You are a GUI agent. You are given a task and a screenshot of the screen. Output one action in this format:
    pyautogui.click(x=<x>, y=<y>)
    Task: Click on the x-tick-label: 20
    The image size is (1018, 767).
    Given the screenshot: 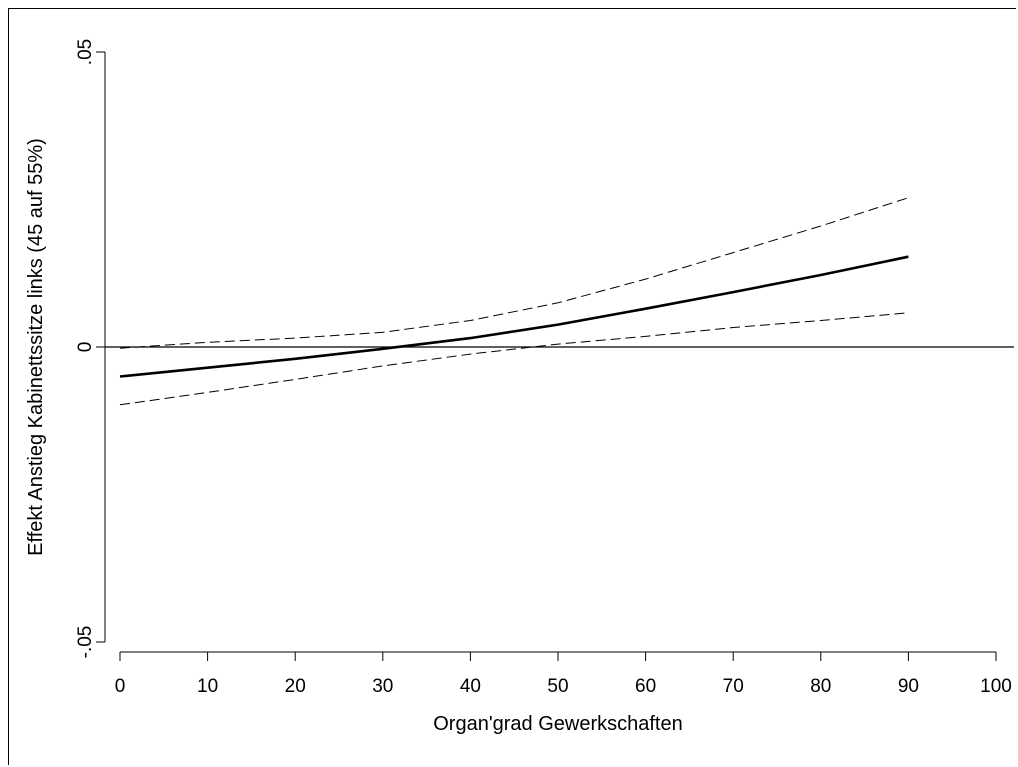 What is the action you would take?
    pyautogui.click(x=295, y=686)
    